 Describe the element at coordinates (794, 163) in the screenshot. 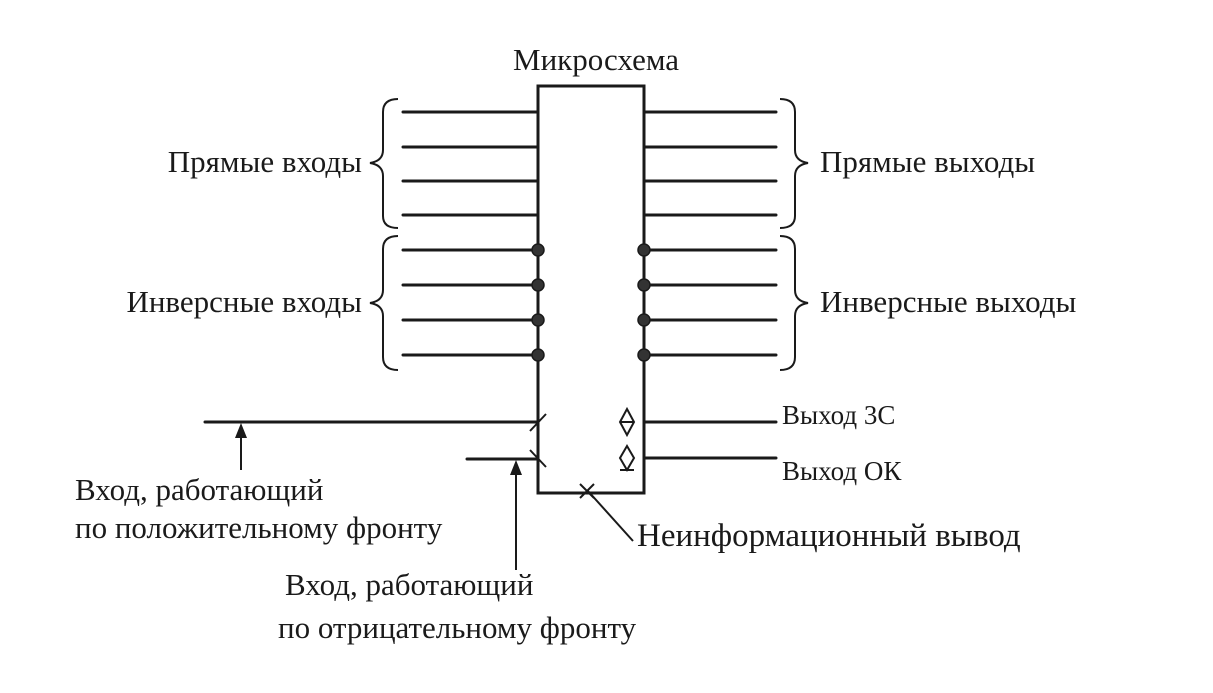

I see `direct-outputs-brace` at that location.